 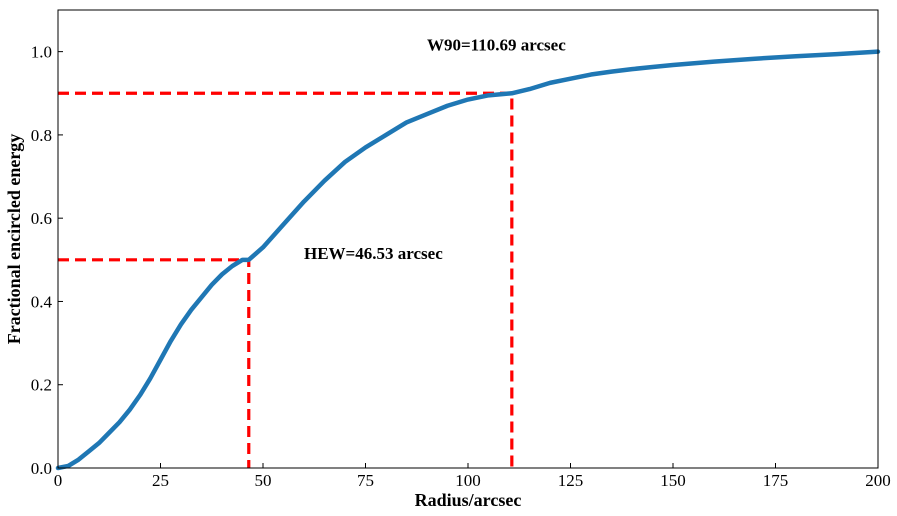 What do you see at coordinates (776, 480) in the screenshot?
I see `x-tick-label-7: 175` at bounding box center [776, 480].